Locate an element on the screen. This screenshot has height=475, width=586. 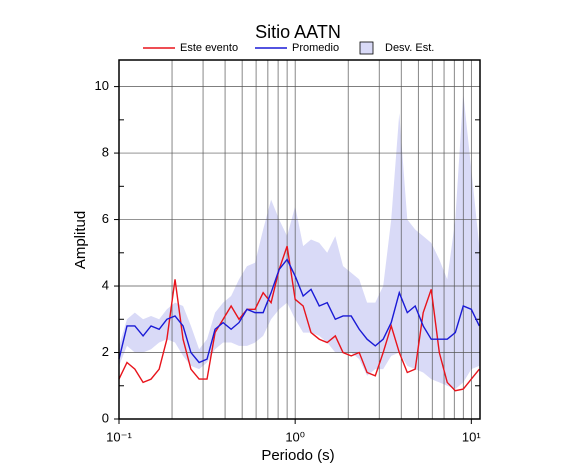
legend-label: Promedio is located at coordinates (315, 48).